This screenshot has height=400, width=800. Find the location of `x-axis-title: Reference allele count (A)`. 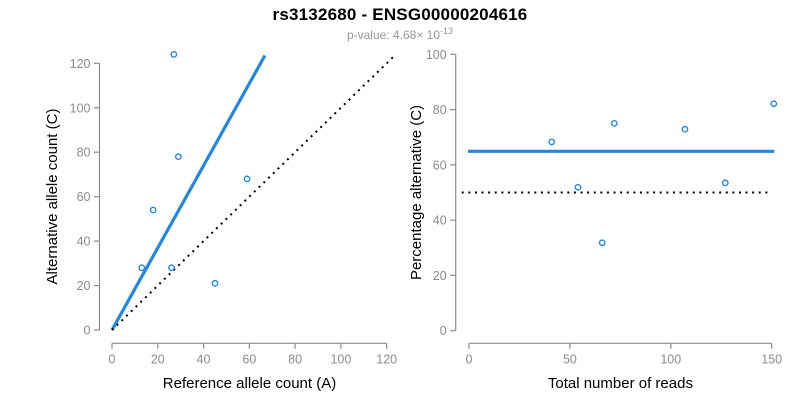

x-axis-title: Reference allele count (A) is located at coordinates (249, 383).